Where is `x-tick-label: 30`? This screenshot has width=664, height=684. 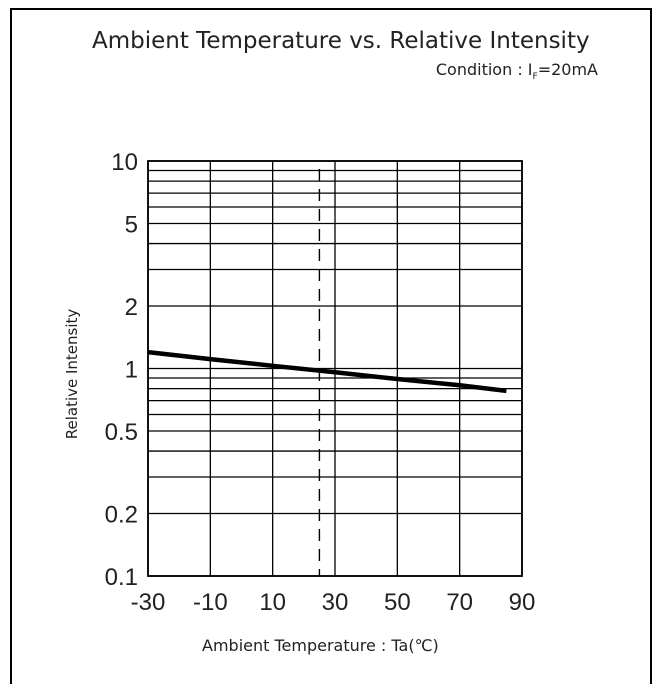 x-tick-label: 30 is located at coordinates (335, 602).